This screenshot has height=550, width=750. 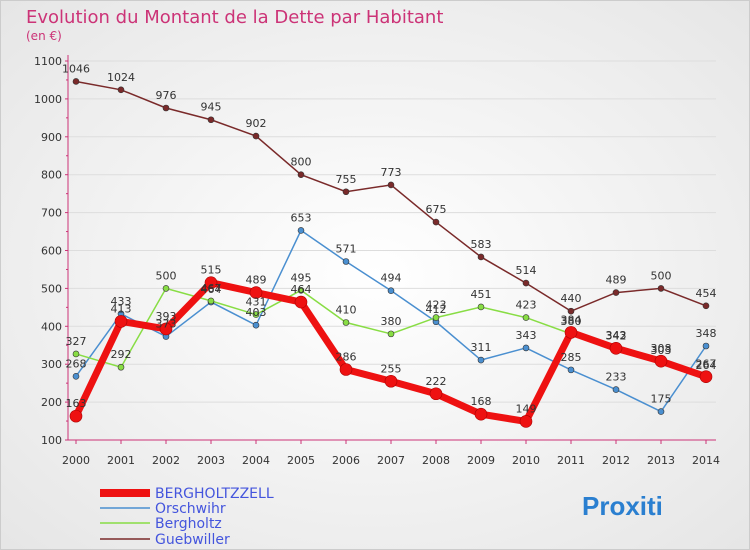 What do you see at coordinates (51, 175) in the screenshot?
I see `y-tick-label: 800` at bounding box center [51, 175].